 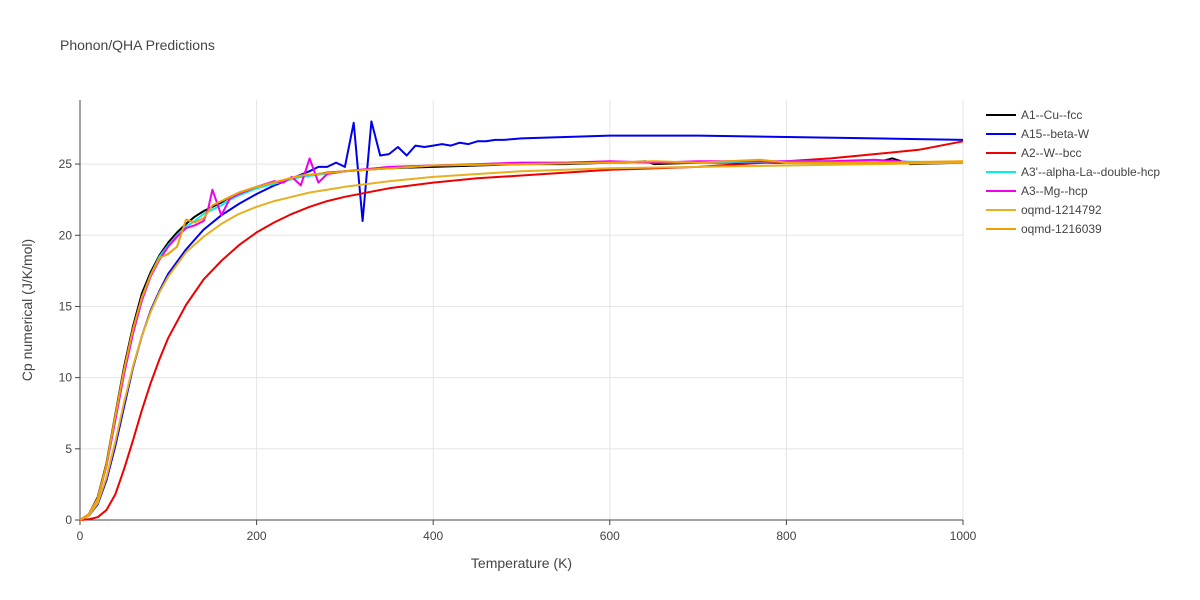 I want to click on legend-item: A15--beta-W, so click(x=1038, y=134).